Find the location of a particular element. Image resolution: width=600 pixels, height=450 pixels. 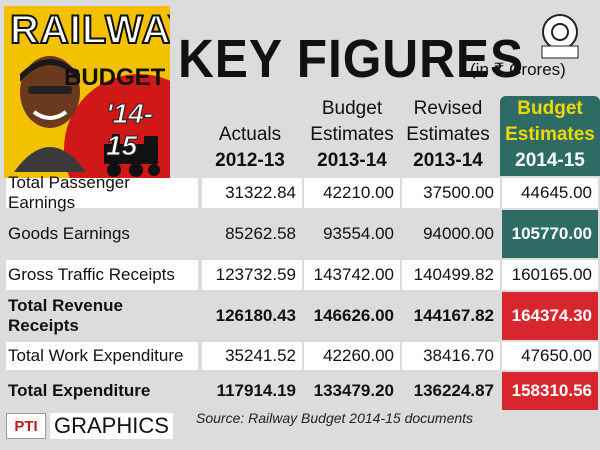

value-cell: 143742.00 is located at coordinates (352, 275).